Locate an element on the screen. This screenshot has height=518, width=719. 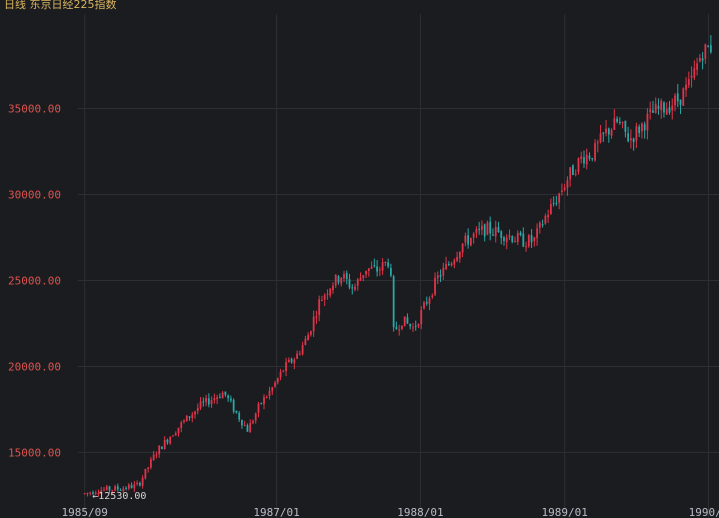
y-tick-label: 15000.00 is located at coordinates (34, 452).